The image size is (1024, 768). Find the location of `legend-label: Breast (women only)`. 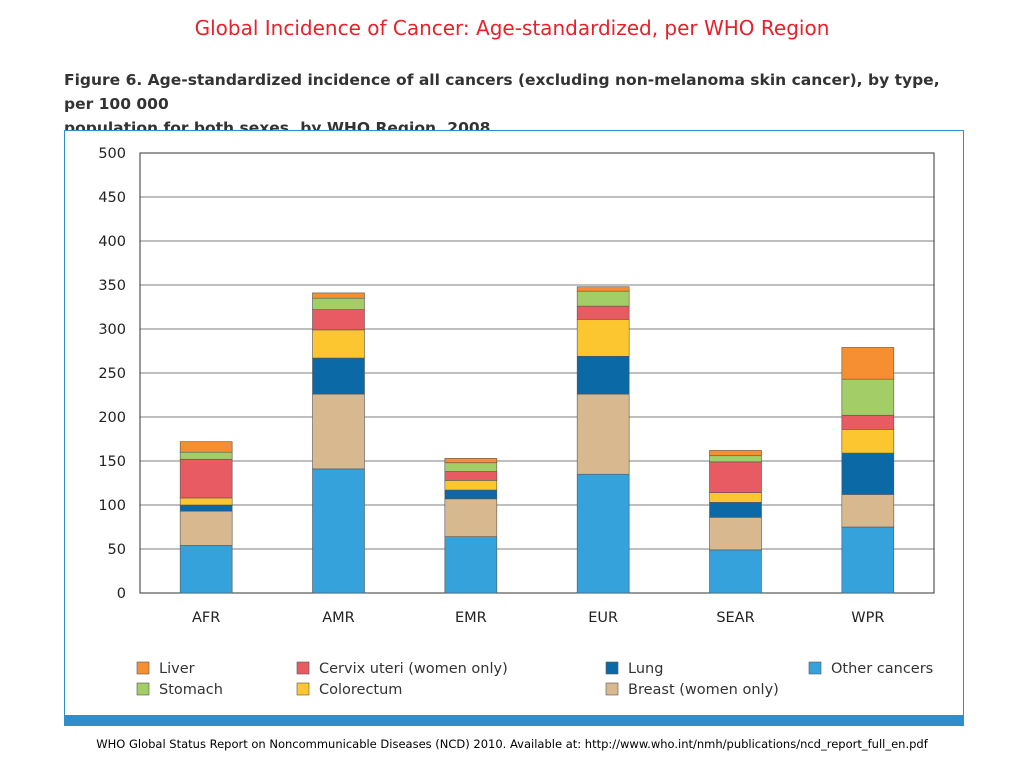

legend-label: Breast (women only) is located at coordinates (703, 690).